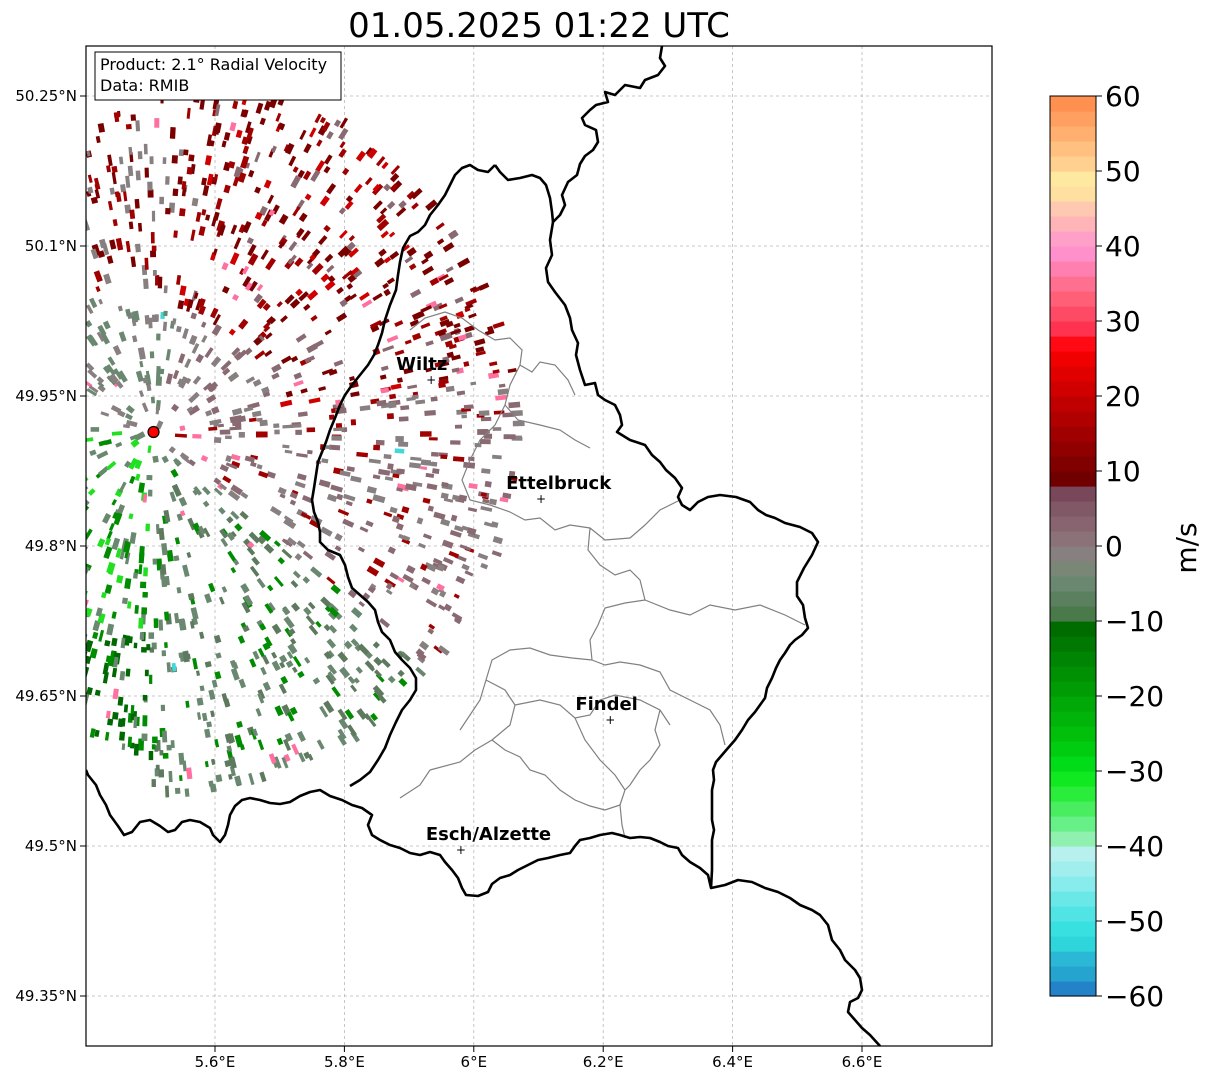  What do you see at coordinates (1123, 96) in the screenshot?
I see `colorbar-tick-label: 60` at bounding box center [1123, 96].